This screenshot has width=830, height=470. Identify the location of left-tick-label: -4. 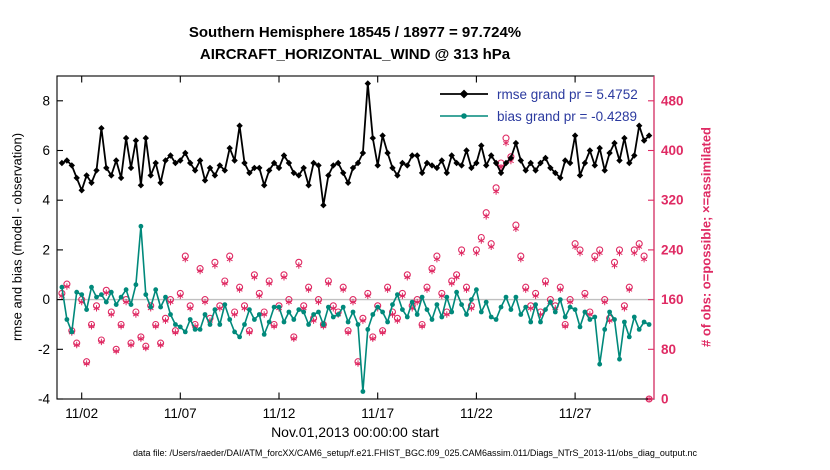
(44, 399).